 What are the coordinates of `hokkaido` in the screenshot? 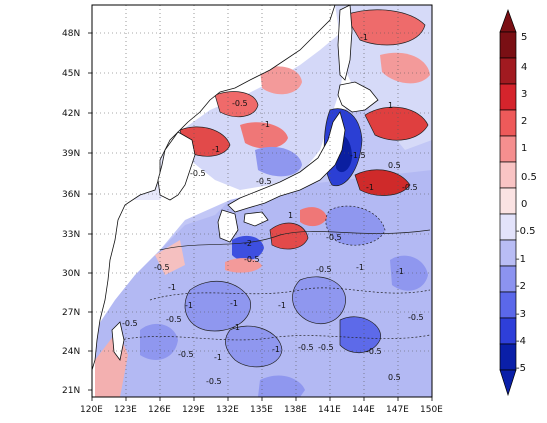 It's located at (358, 97).